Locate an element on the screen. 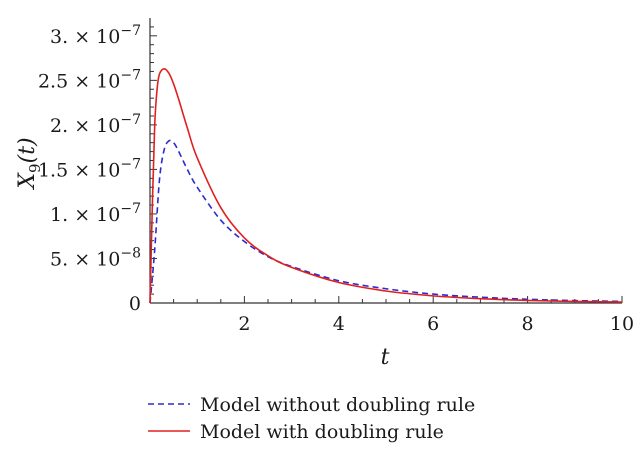 The height and width of the screenshot is (457, 644). y-tick-label-mantissa: 2.5 × 10 is located at coordinates (79, 81).